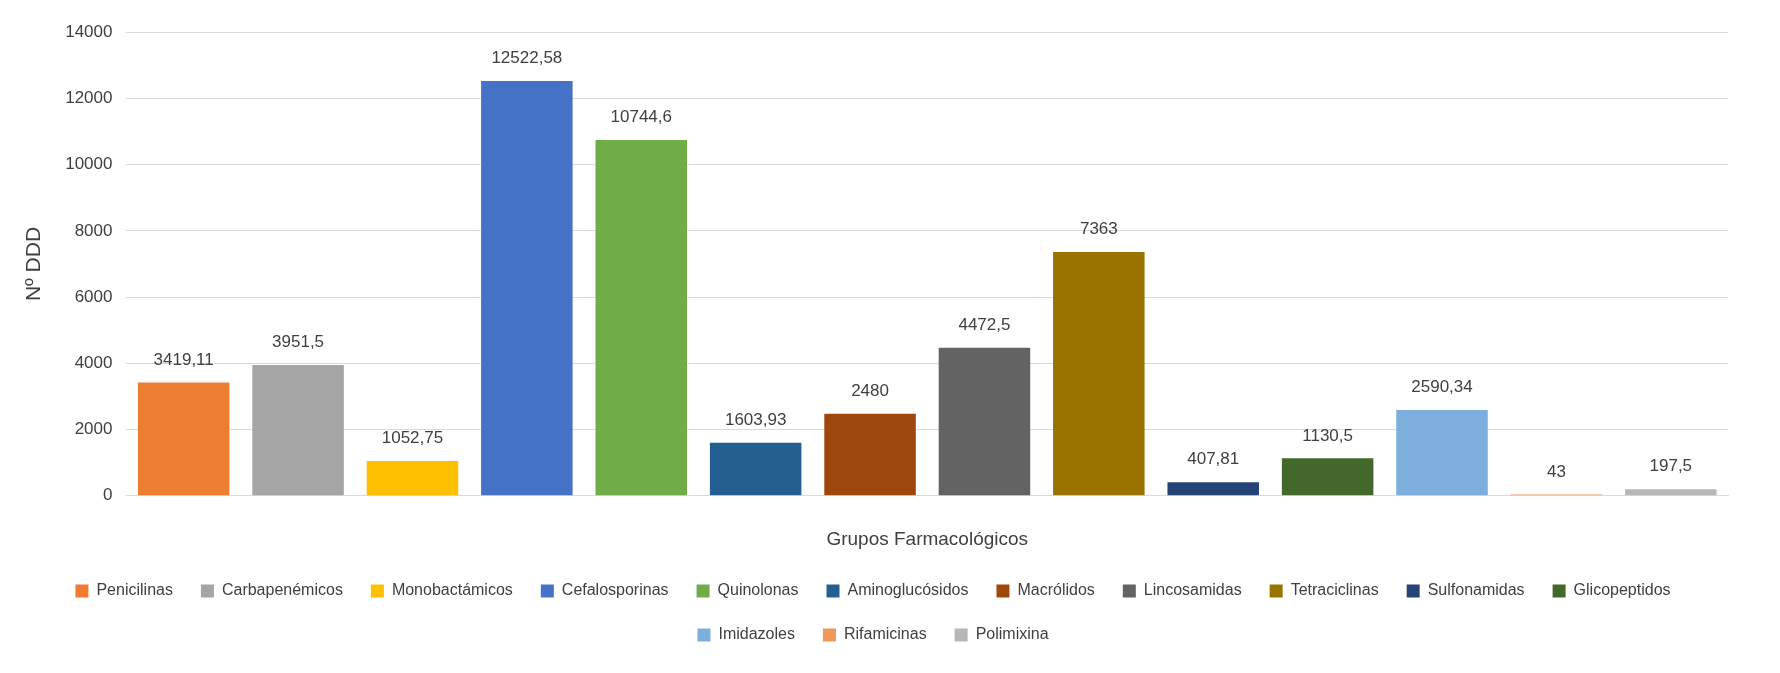  I want to click on data-label: 4472,5, so click(984, 324).